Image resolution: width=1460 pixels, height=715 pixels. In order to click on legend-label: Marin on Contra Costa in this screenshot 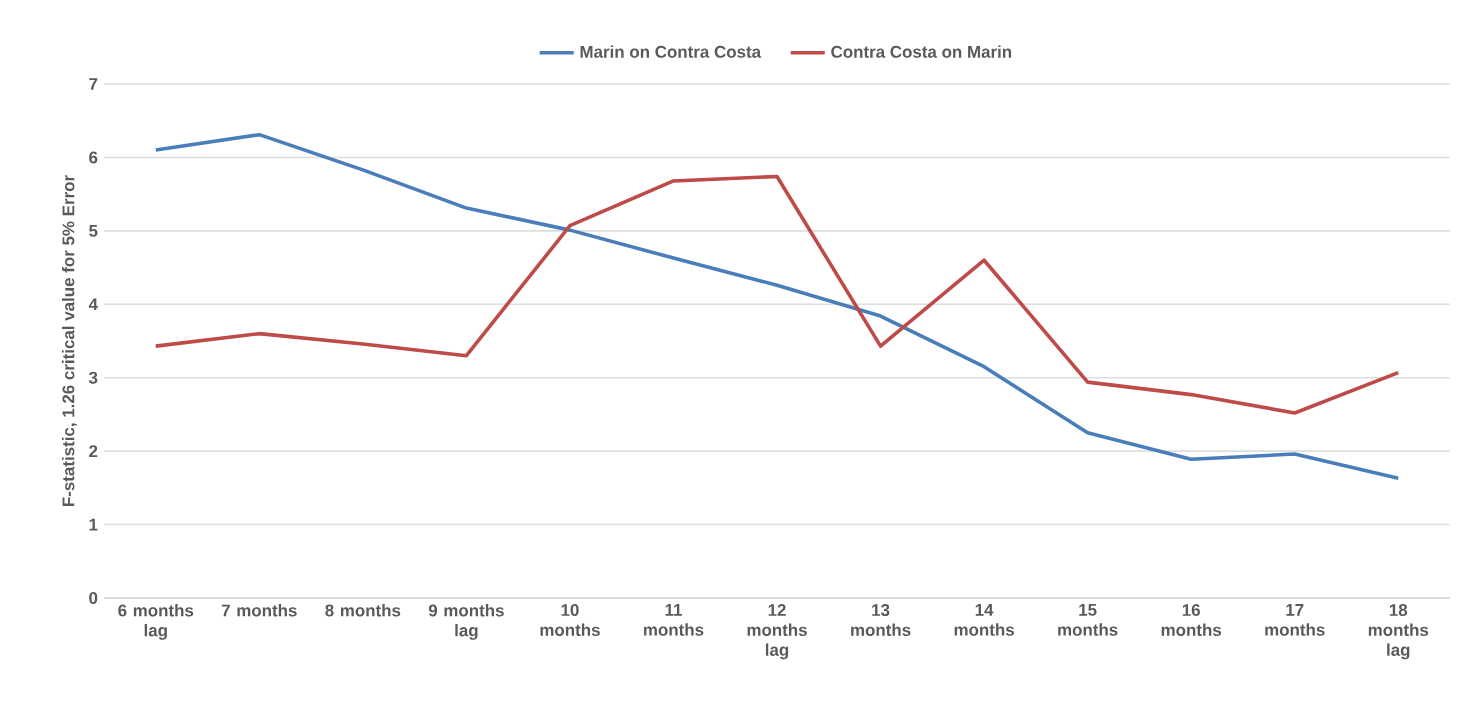, I will do `click(671, 51)`.